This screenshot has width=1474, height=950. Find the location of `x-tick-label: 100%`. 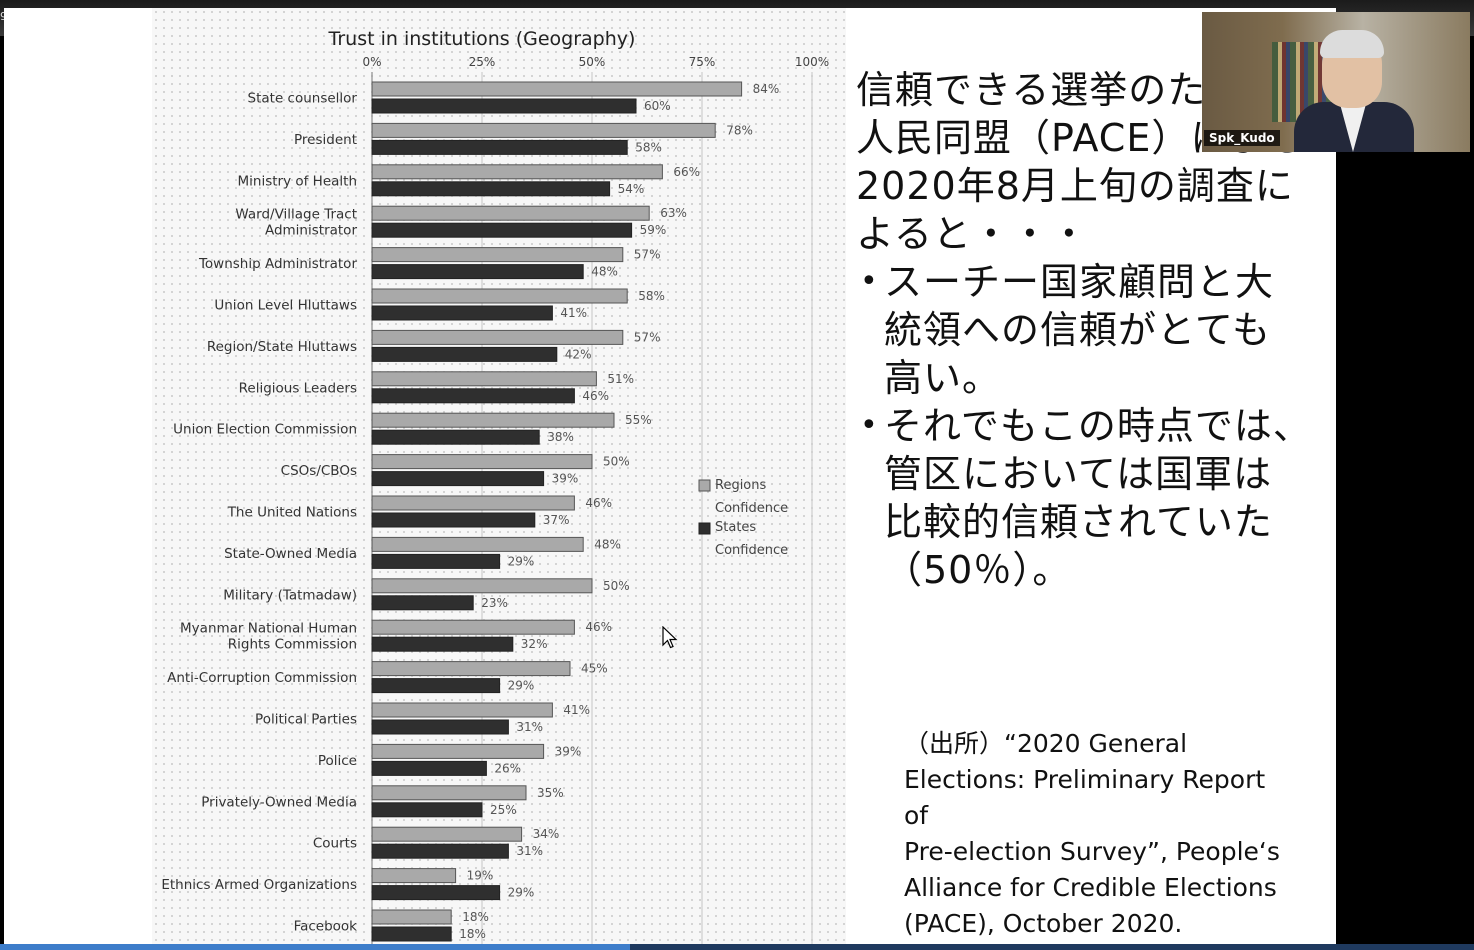

x-tick-label: 100% is located at coordinates (812, 62).